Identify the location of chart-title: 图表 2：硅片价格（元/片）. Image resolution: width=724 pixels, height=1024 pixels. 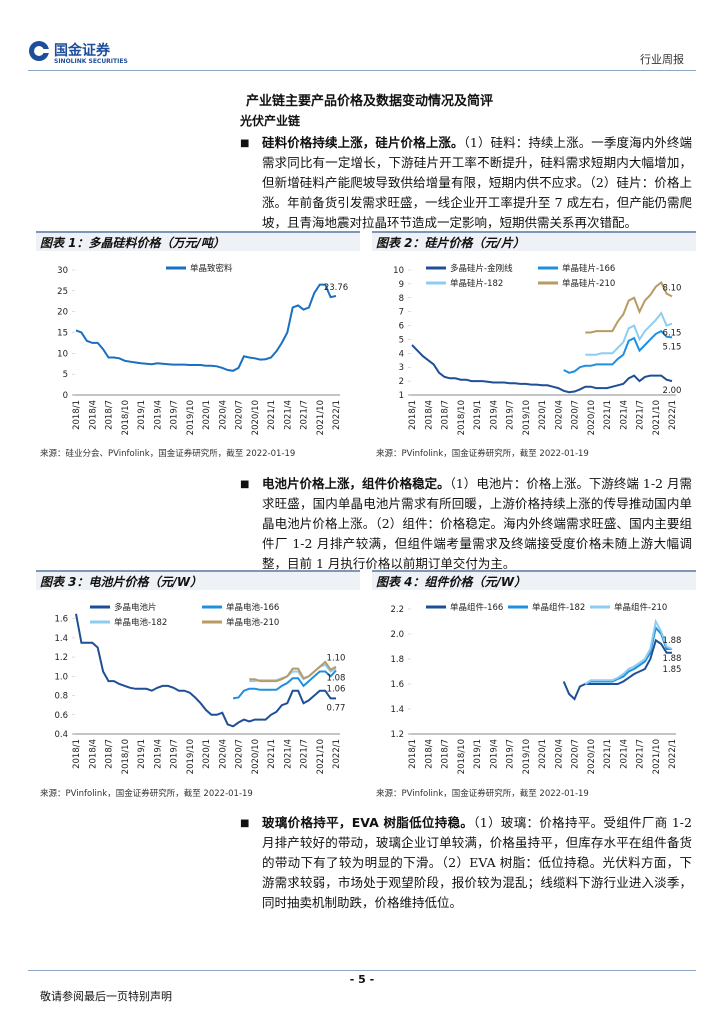
(534, 241).